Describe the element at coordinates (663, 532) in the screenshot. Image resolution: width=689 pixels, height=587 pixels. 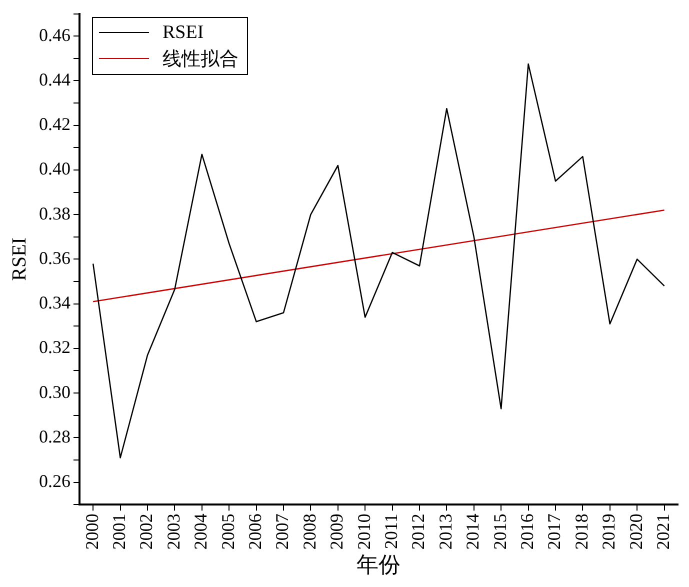
I see `x-tick-label: 2021` at that location.